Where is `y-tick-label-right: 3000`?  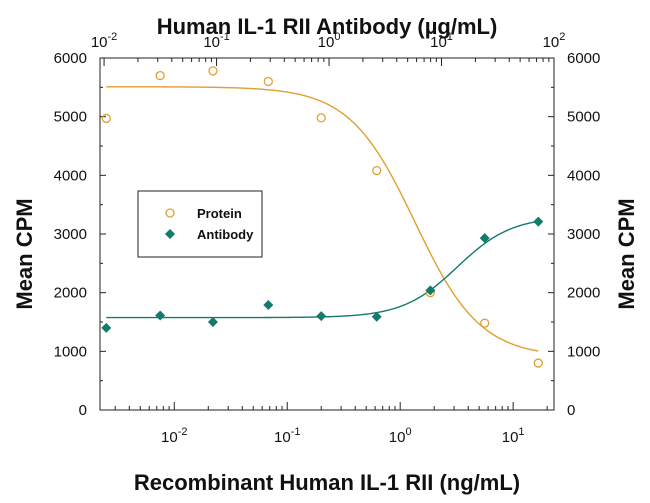
y-tick-label-right: 3000 is located at coordinates (583, 234).